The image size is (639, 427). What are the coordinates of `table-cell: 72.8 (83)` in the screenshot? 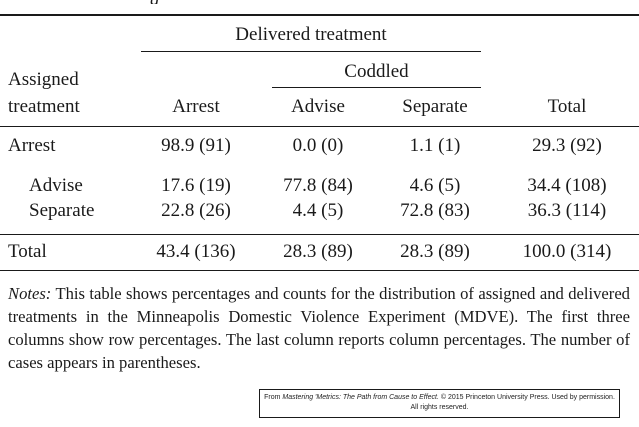 It's located at (435, 210).